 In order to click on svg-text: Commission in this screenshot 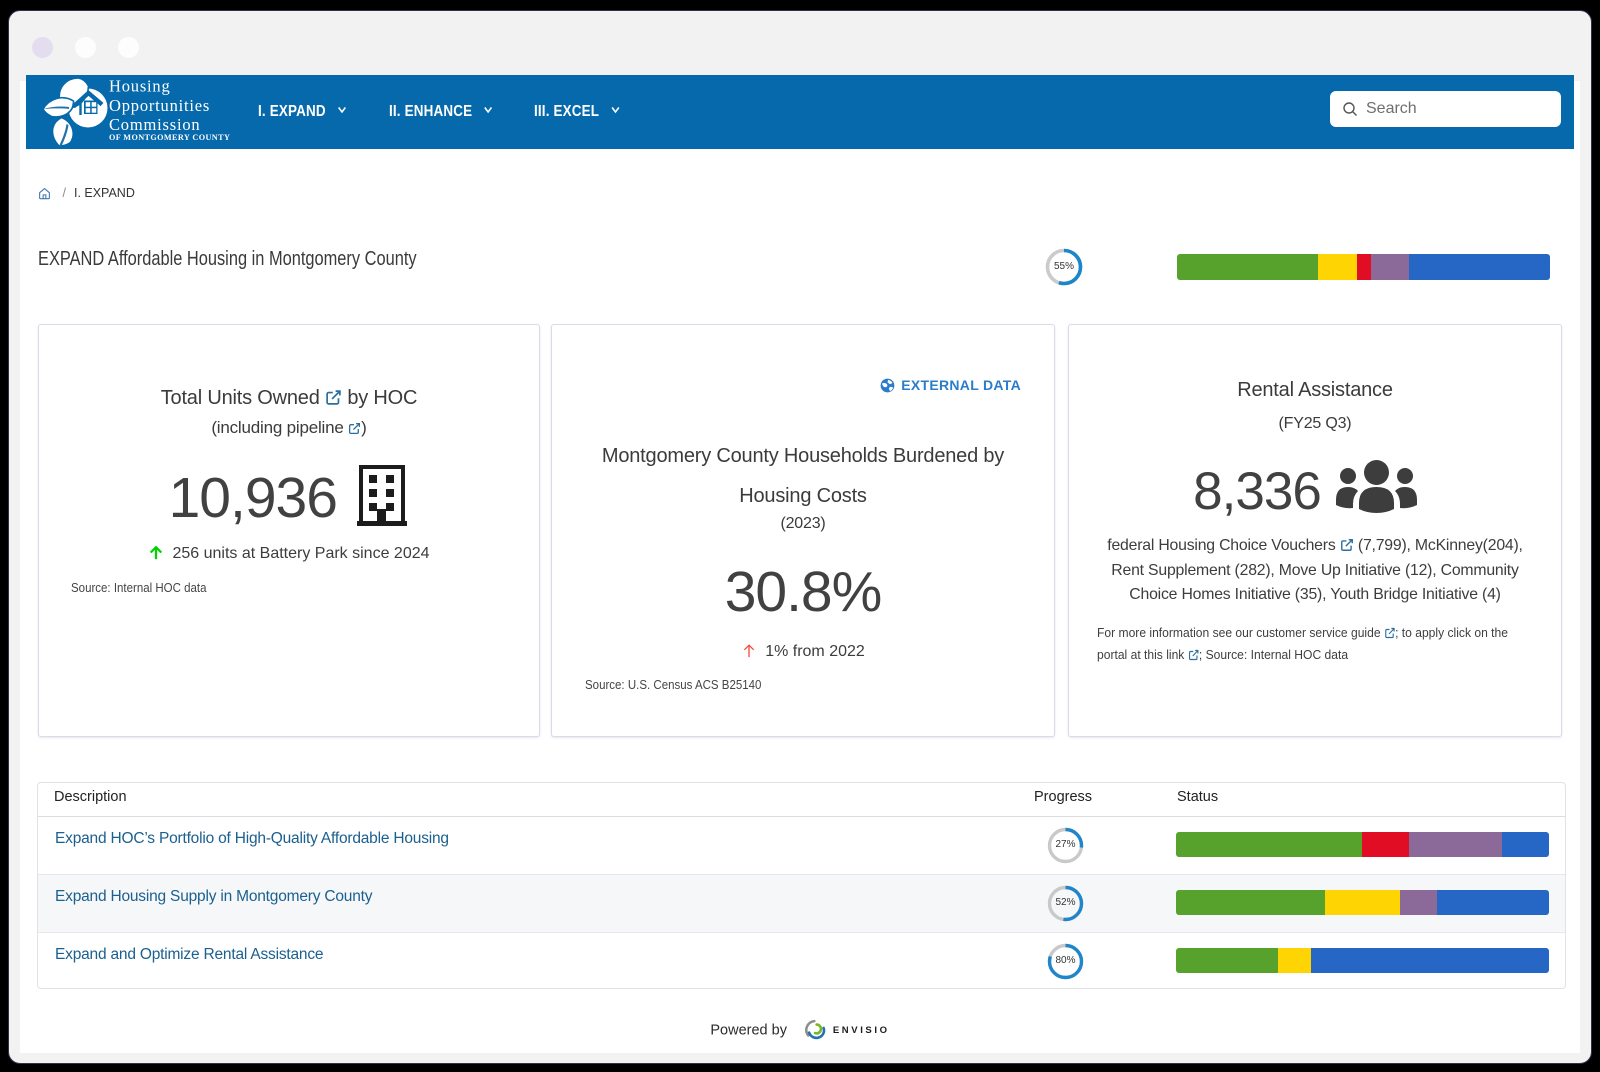, I will do `click(154, 124)`.